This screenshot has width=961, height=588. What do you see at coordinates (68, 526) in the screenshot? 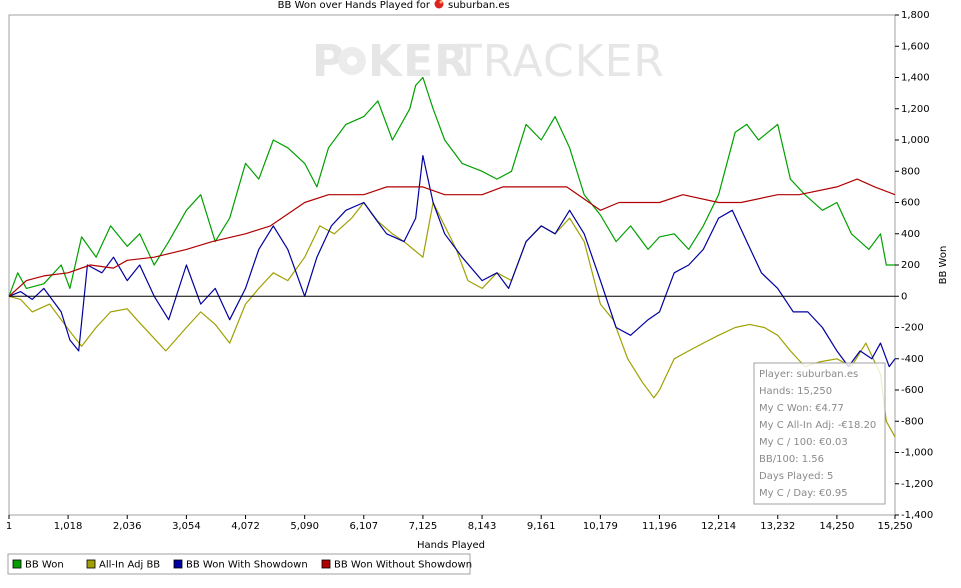
I see `x-tick-label: 1,018` at bounding box center [68, 526].